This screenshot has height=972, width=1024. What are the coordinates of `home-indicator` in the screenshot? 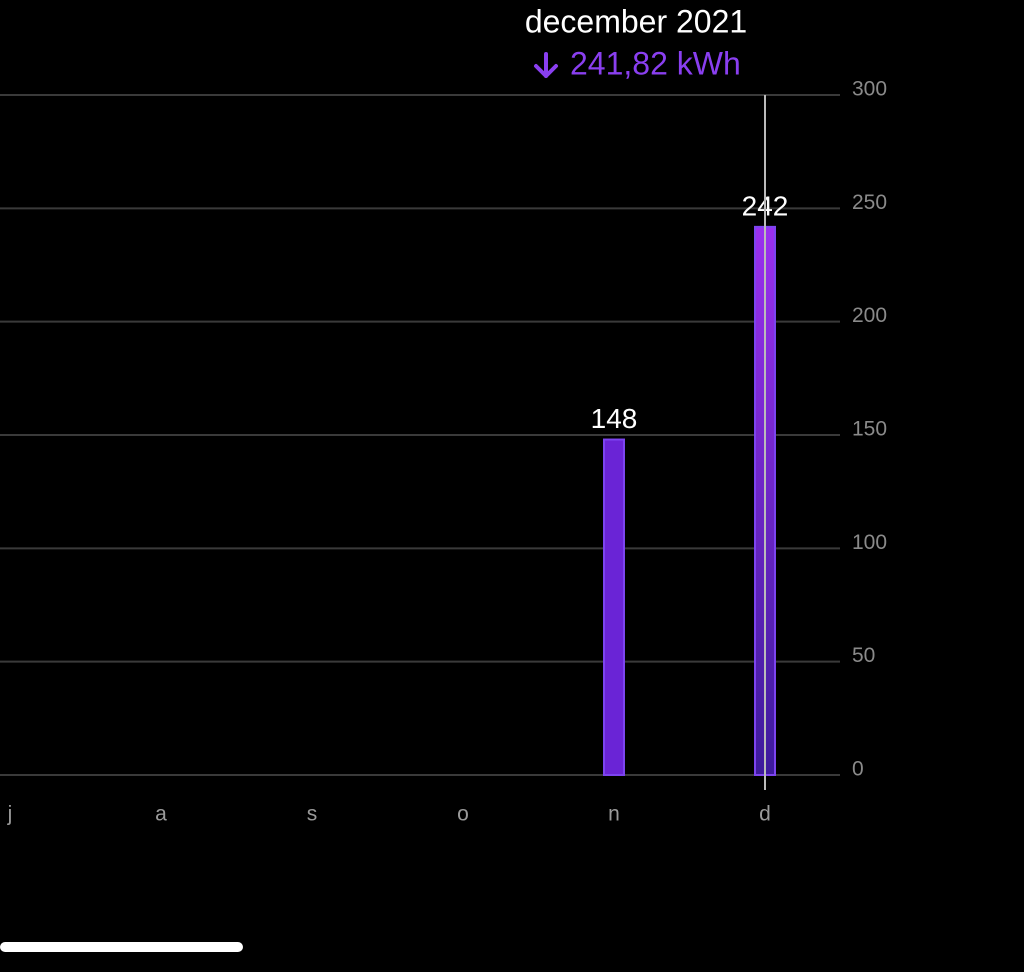 It's located at (121, 947).